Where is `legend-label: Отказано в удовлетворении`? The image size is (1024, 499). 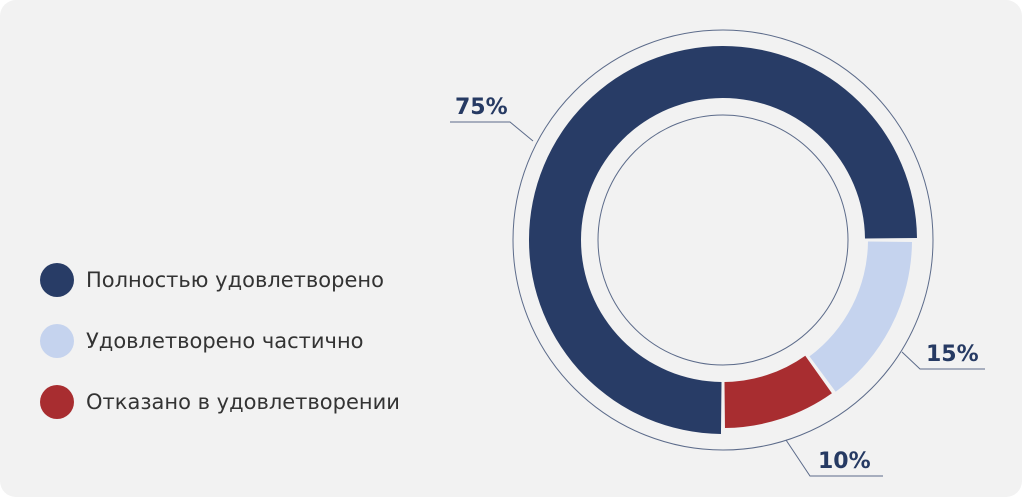
legend-label: Отказано в удовлетворении is located at coordinates (243, 401).